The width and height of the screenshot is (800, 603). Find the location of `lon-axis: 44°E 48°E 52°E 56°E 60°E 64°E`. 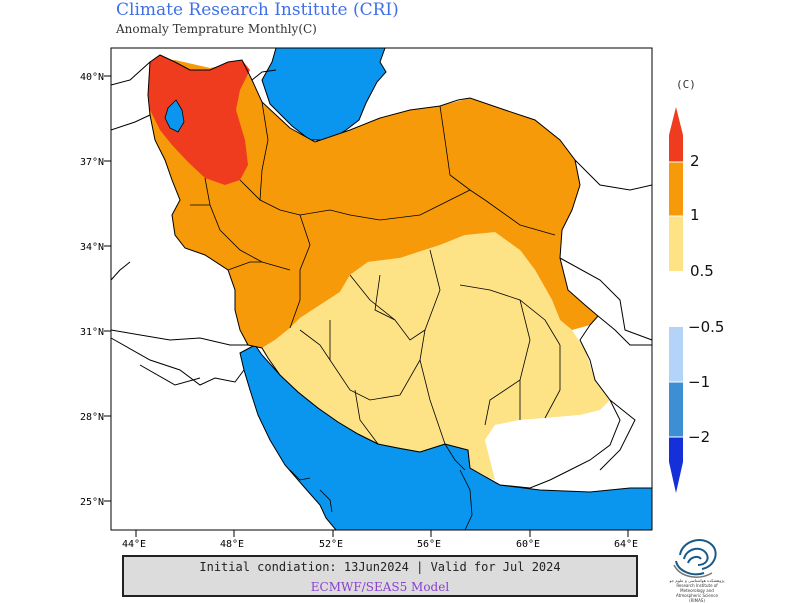

lon-axis: 44°E 48°E 52°E 56°E 60°E 64°E is located at coordinates (380, 540).